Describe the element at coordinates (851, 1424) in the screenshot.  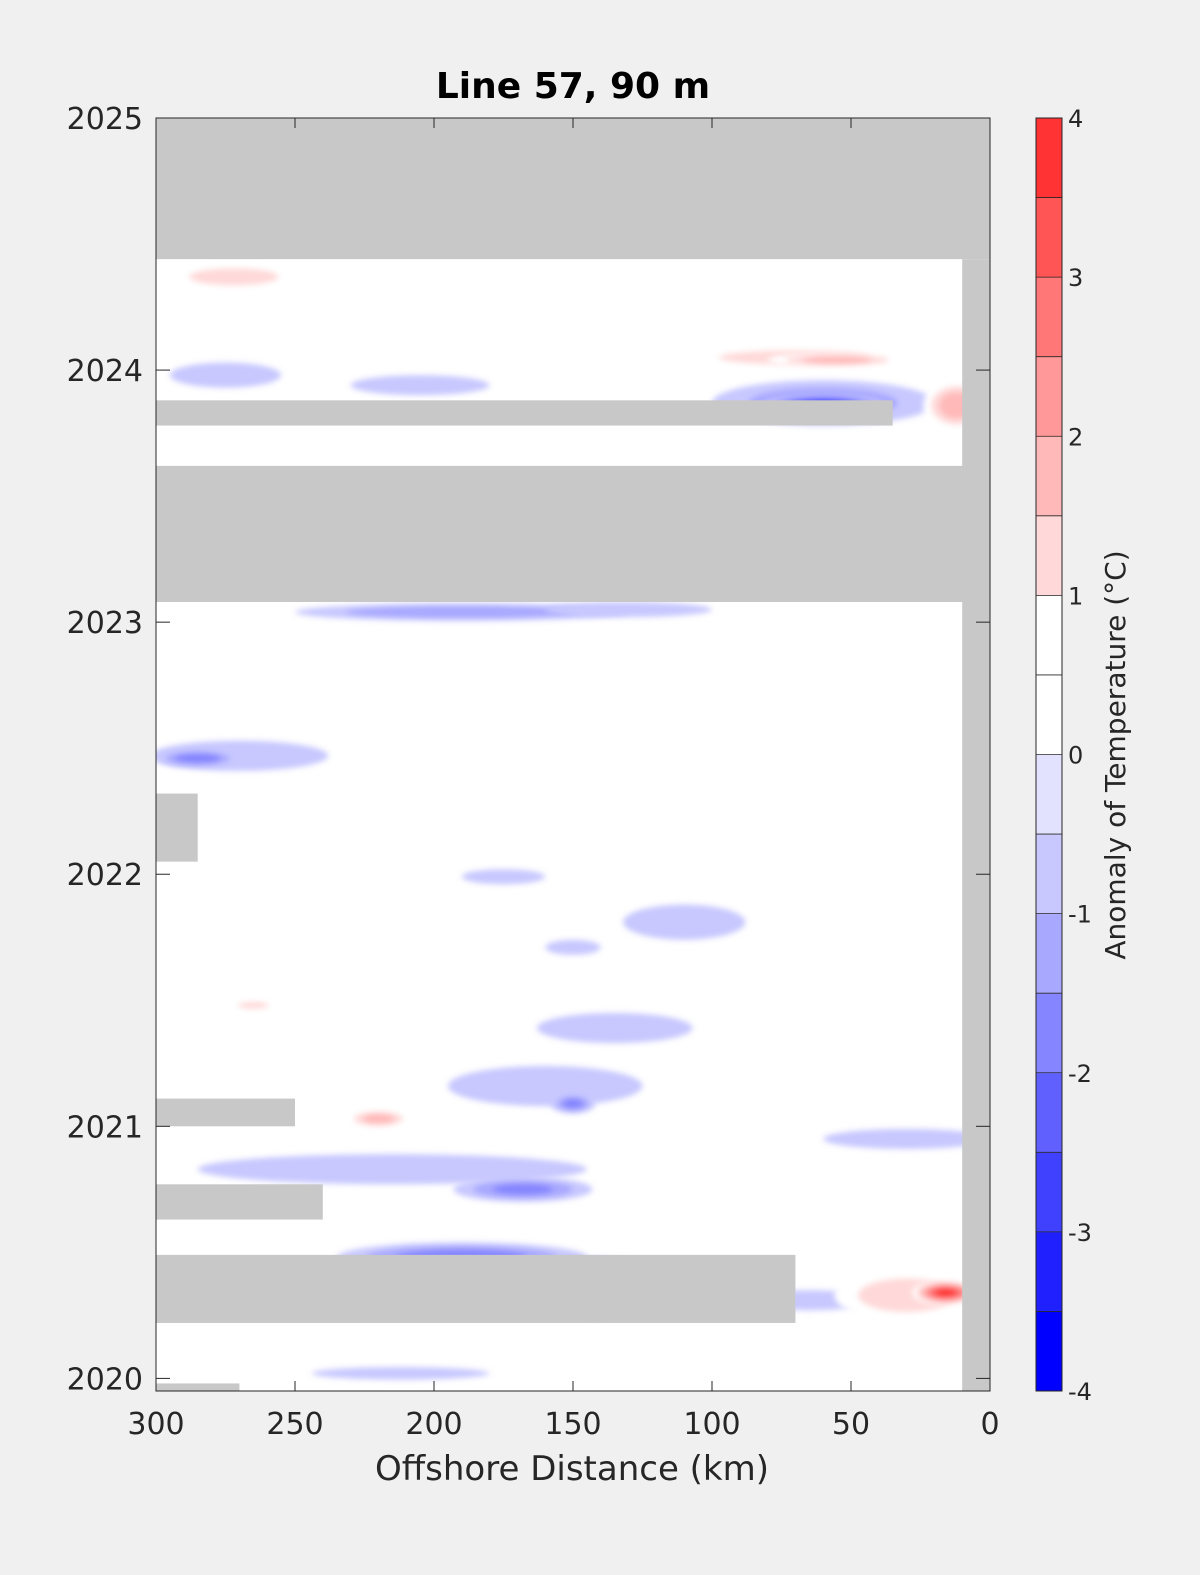
I see `x-tick-label: 50` at that location.